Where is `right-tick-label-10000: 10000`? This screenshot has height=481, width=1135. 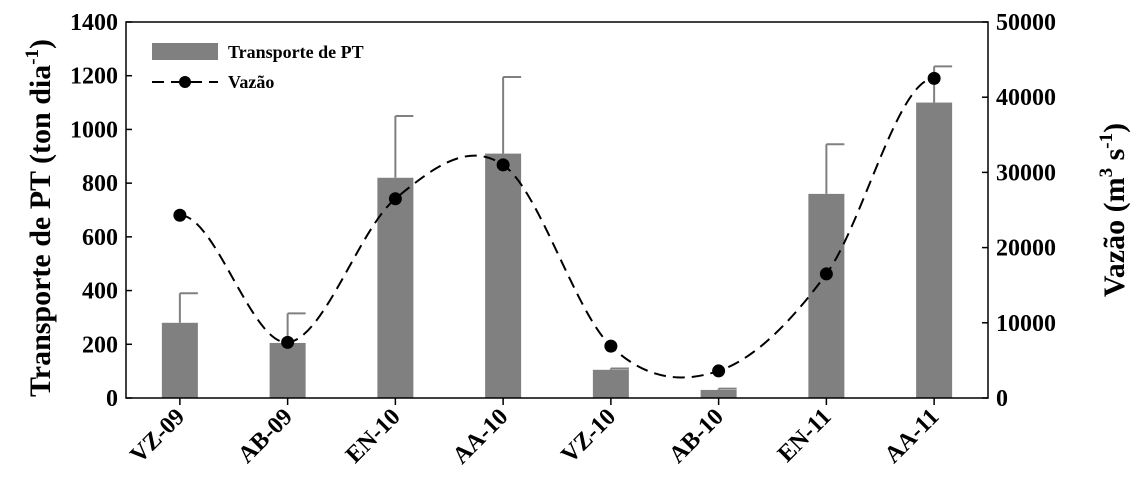
right-tick-label-10000: 10000 is located at coordinates (1026, 324).